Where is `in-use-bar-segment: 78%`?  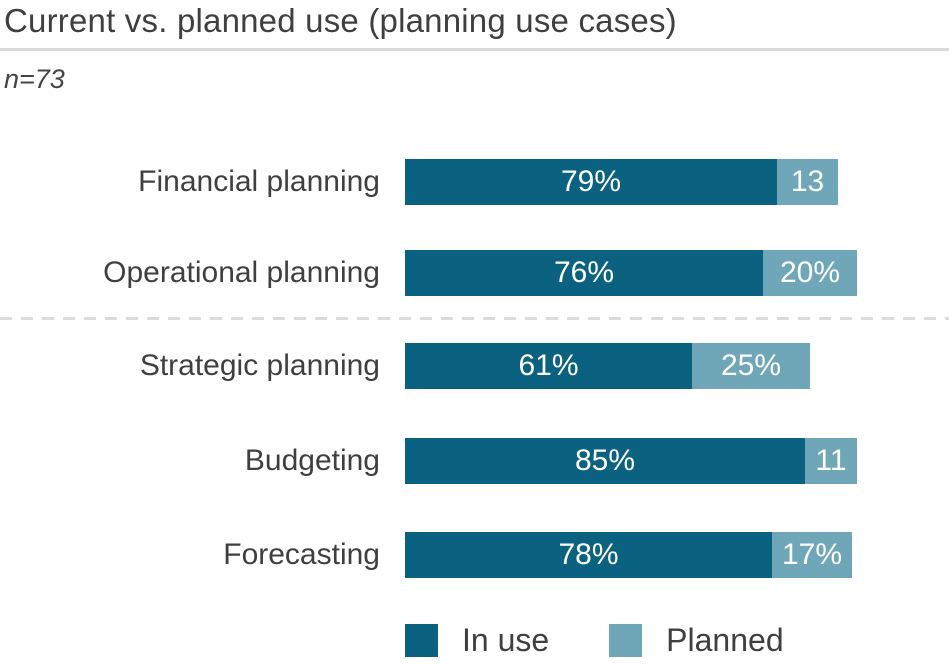 in-use-bar-segment: 78% is located at coordinates (588, 555).